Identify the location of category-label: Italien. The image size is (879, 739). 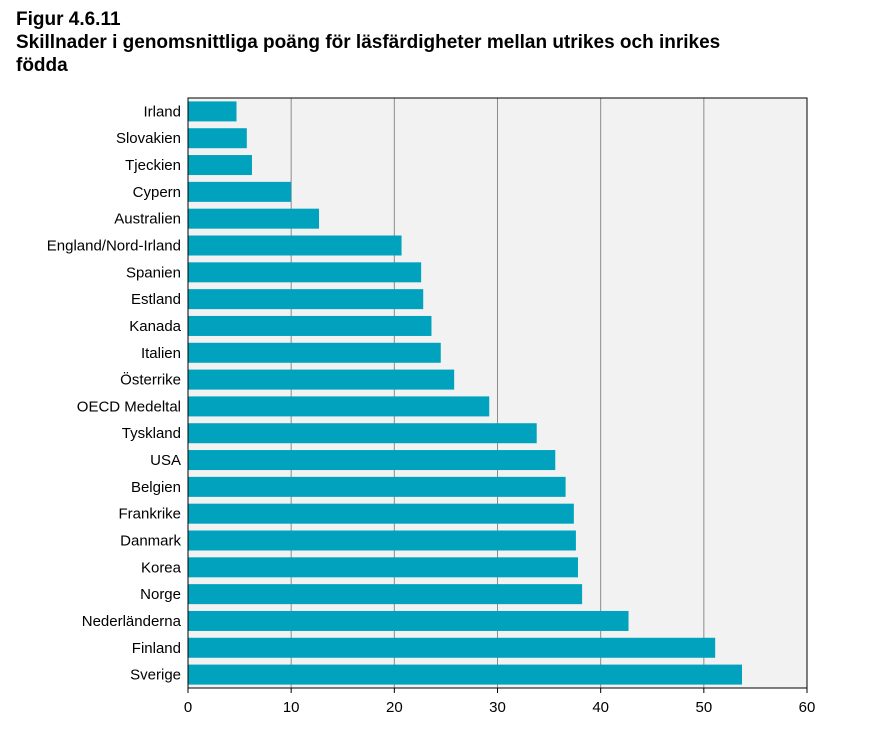
(161, 353).